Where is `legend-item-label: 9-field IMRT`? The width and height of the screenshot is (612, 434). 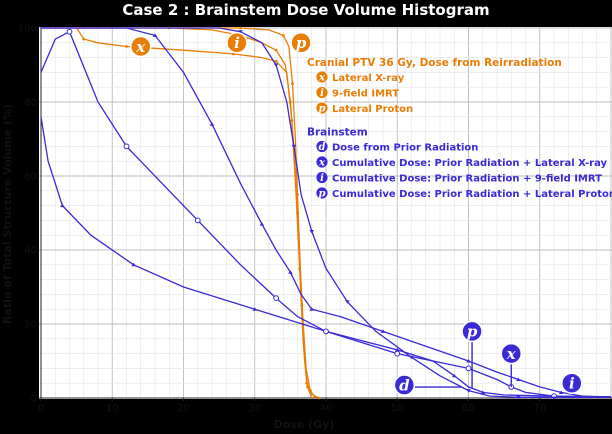
legend-item-label: 9-field IMRT is located at coordinates (365, 94).